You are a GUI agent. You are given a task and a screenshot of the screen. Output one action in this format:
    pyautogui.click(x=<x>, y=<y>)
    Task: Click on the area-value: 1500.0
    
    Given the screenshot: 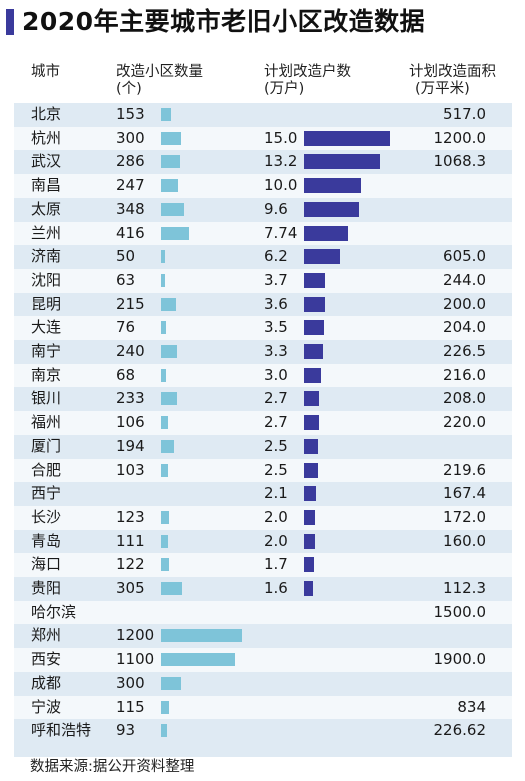 What is the action you would take?
    pyautogui.click(x=460, y=611)
    